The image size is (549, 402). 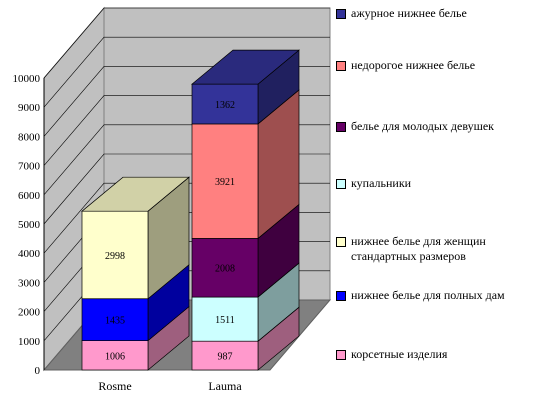 I want to click on legend-label: недорогое нижнее белье, so click(x=413, y=65).